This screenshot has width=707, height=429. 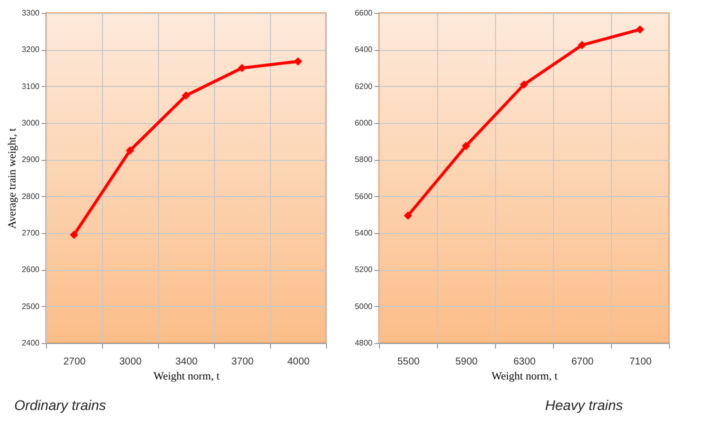 I want to click on x-tick-label: 5900, so click(x=466, y=362).